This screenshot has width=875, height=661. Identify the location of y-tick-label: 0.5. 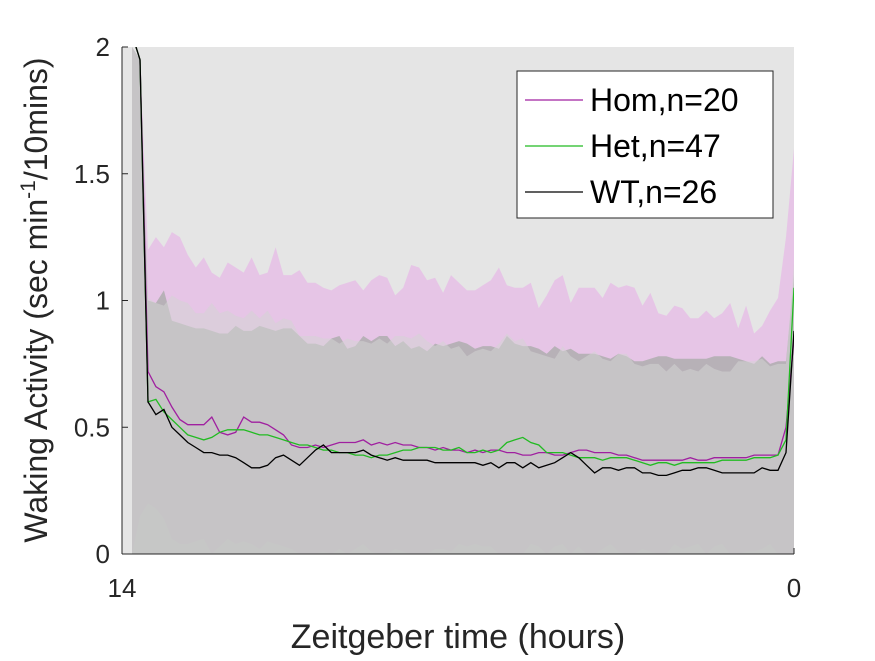
(92, 427).